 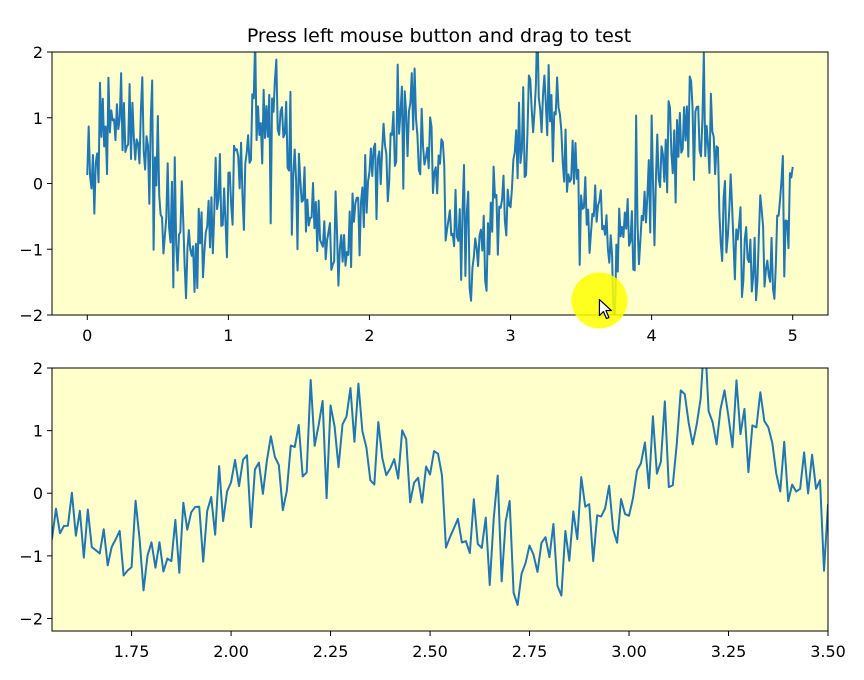 What do you see at coordinates (605, 309) in the screenshot?
I see `arrow-cursor-icon` at bounding box center [605, 309].